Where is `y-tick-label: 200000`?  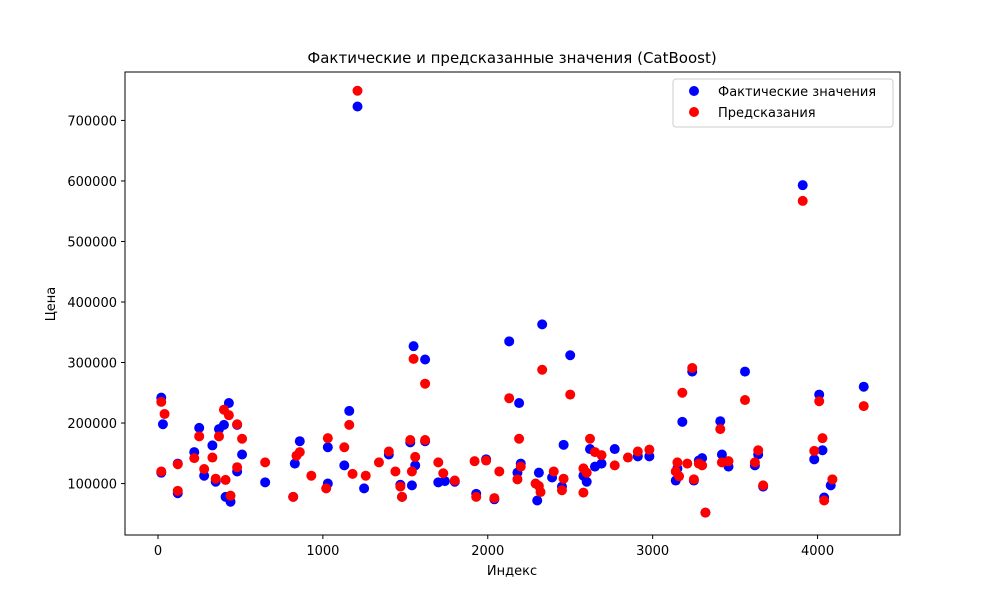 y-tick-label: 200000 is located at coordinates (92, 424).